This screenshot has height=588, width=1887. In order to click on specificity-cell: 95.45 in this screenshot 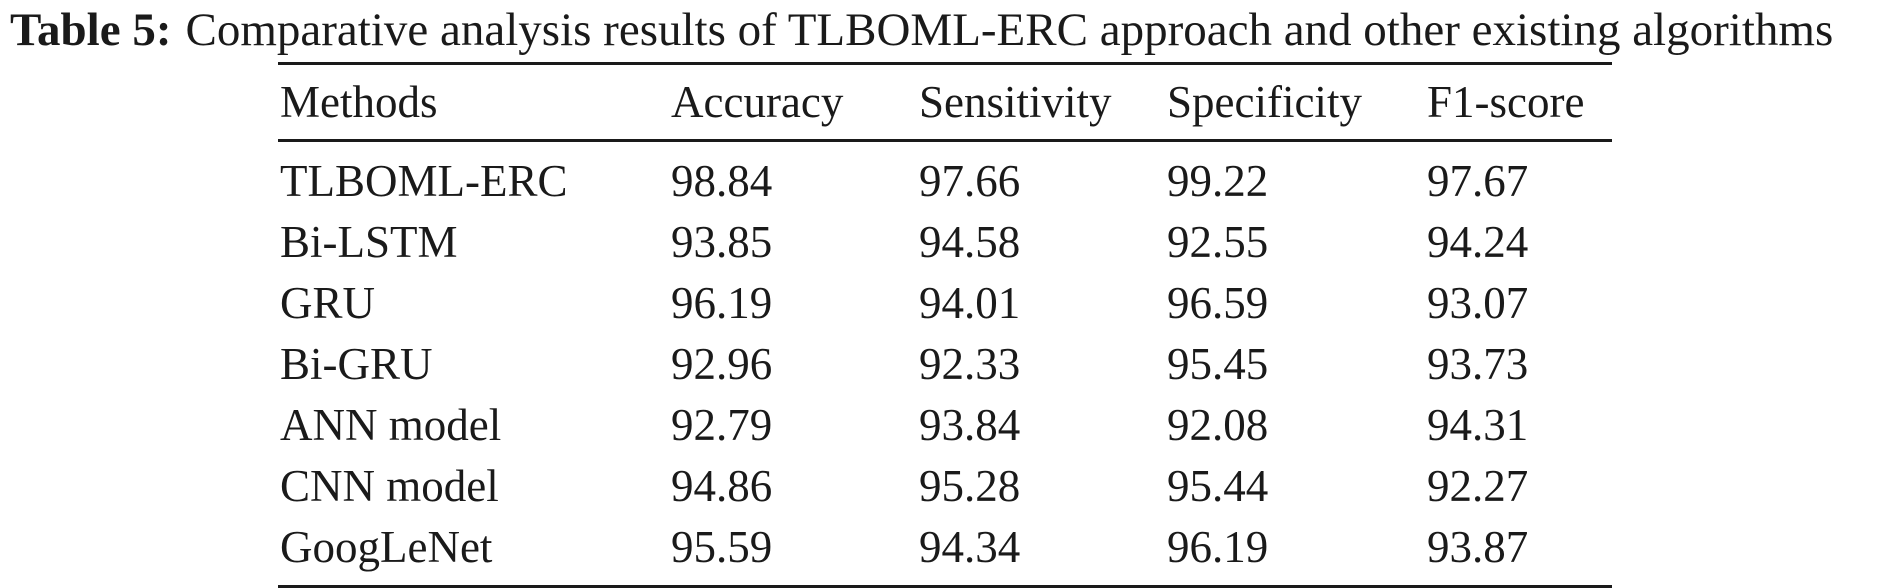, I will do `click(1218, 363)`.